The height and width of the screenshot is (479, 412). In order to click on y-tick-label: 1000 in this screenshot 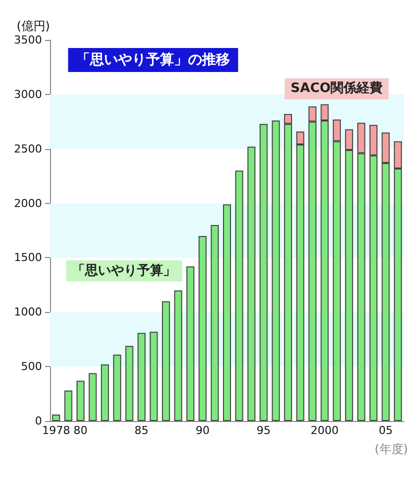, I will do `click(28, 312)`.